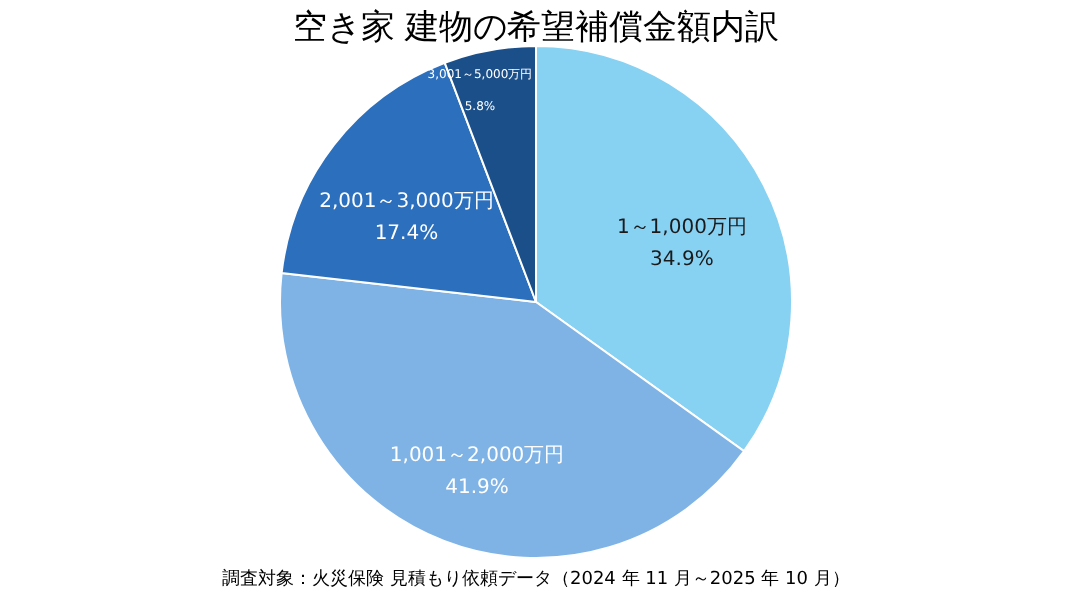 The image size is (1072, 604). What do you see at coordinates (477, 488) in the screenshot?
I see `data-label: 41.9%` at bounding box center [477, 488].